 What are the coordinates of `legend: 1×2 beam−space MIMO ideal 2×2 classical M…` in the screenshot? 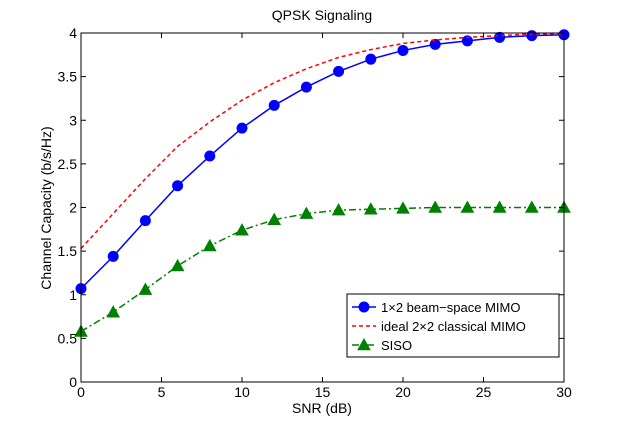 It's located at (453, 325).